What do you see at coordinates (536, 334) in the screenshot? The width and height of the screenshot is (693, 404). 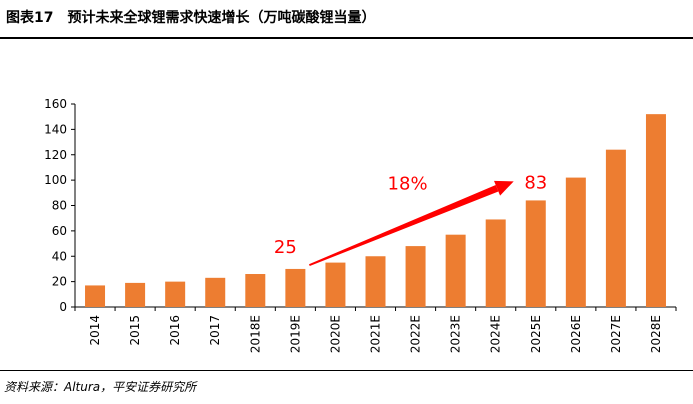 I see `x-tick-label: 2025E` at bounding box center [536, 334].